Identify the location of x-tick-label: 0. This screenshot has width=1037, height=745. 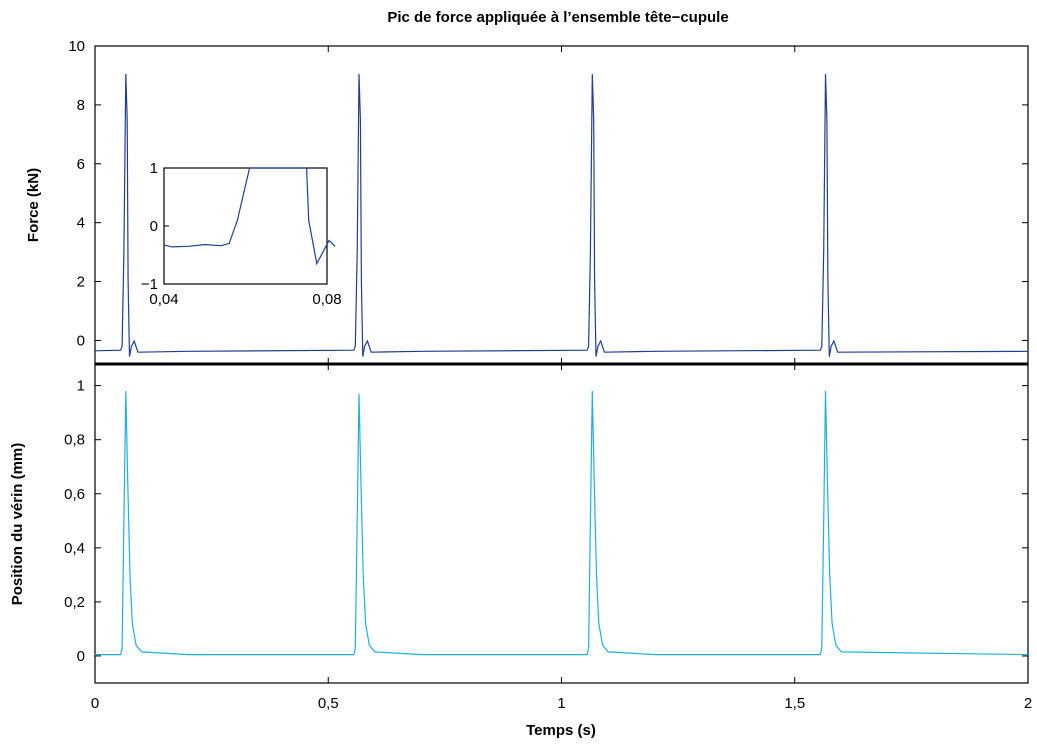
(95, 703).